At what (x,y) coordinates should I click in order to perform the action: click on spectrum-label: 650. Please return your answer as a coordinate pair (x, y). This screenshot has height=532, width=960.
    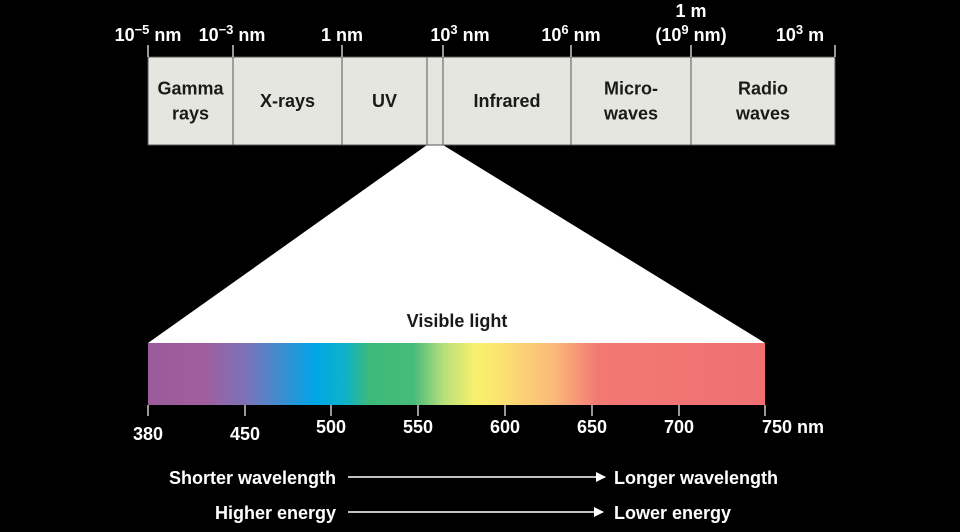
    Looking at the image, I should click on (592, 427).